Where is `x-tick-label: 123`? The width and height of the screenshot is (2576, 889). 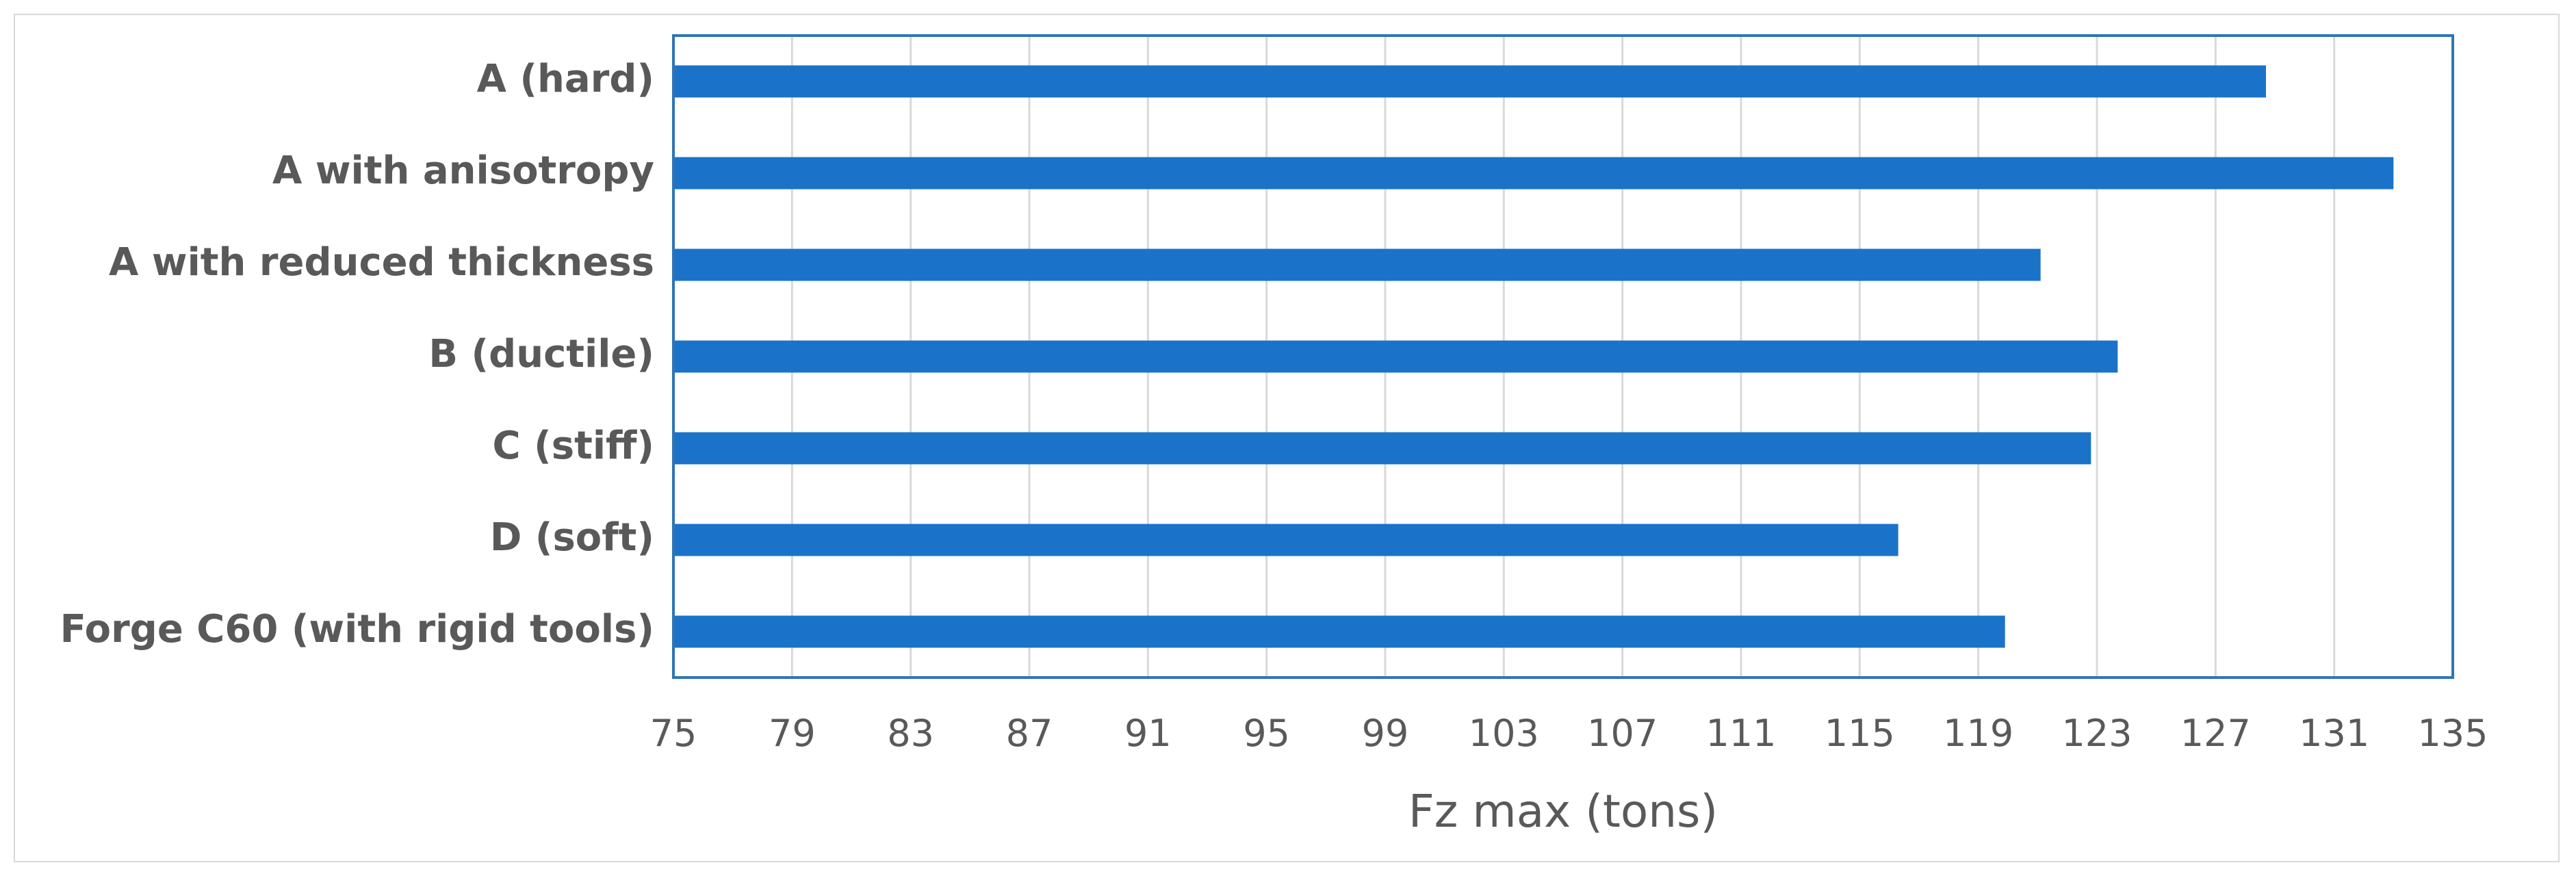 x-tick-label: 123 is located at coordinates (2096, 733).